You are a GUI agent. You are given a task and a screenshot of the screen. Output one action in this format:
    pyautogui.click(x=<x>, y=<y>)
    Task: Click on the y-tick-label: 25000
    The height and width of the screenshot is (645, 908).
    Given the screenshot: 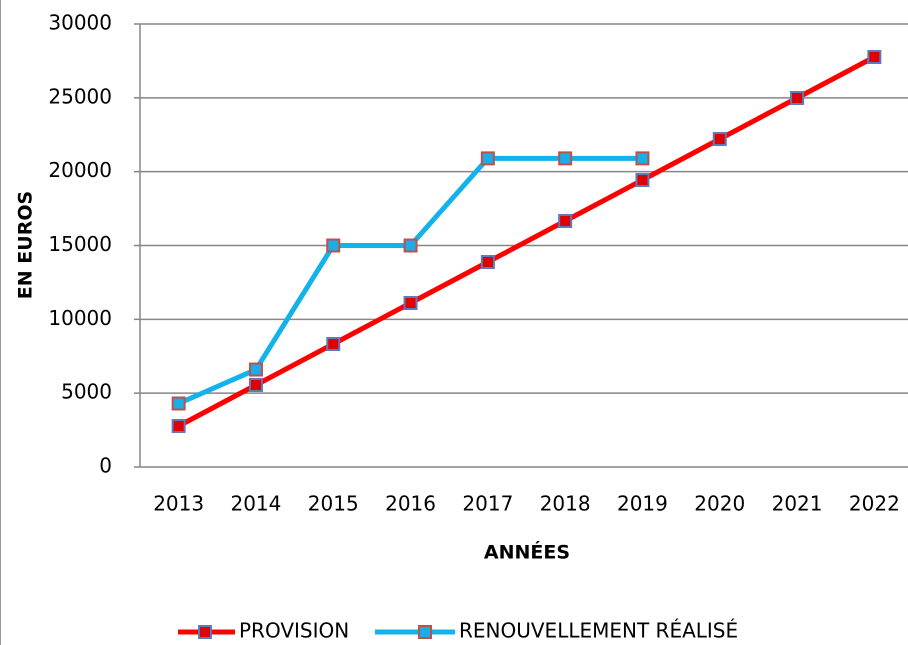 What is the action you would take?
    pyautogui.click(x=80, y=96)
    